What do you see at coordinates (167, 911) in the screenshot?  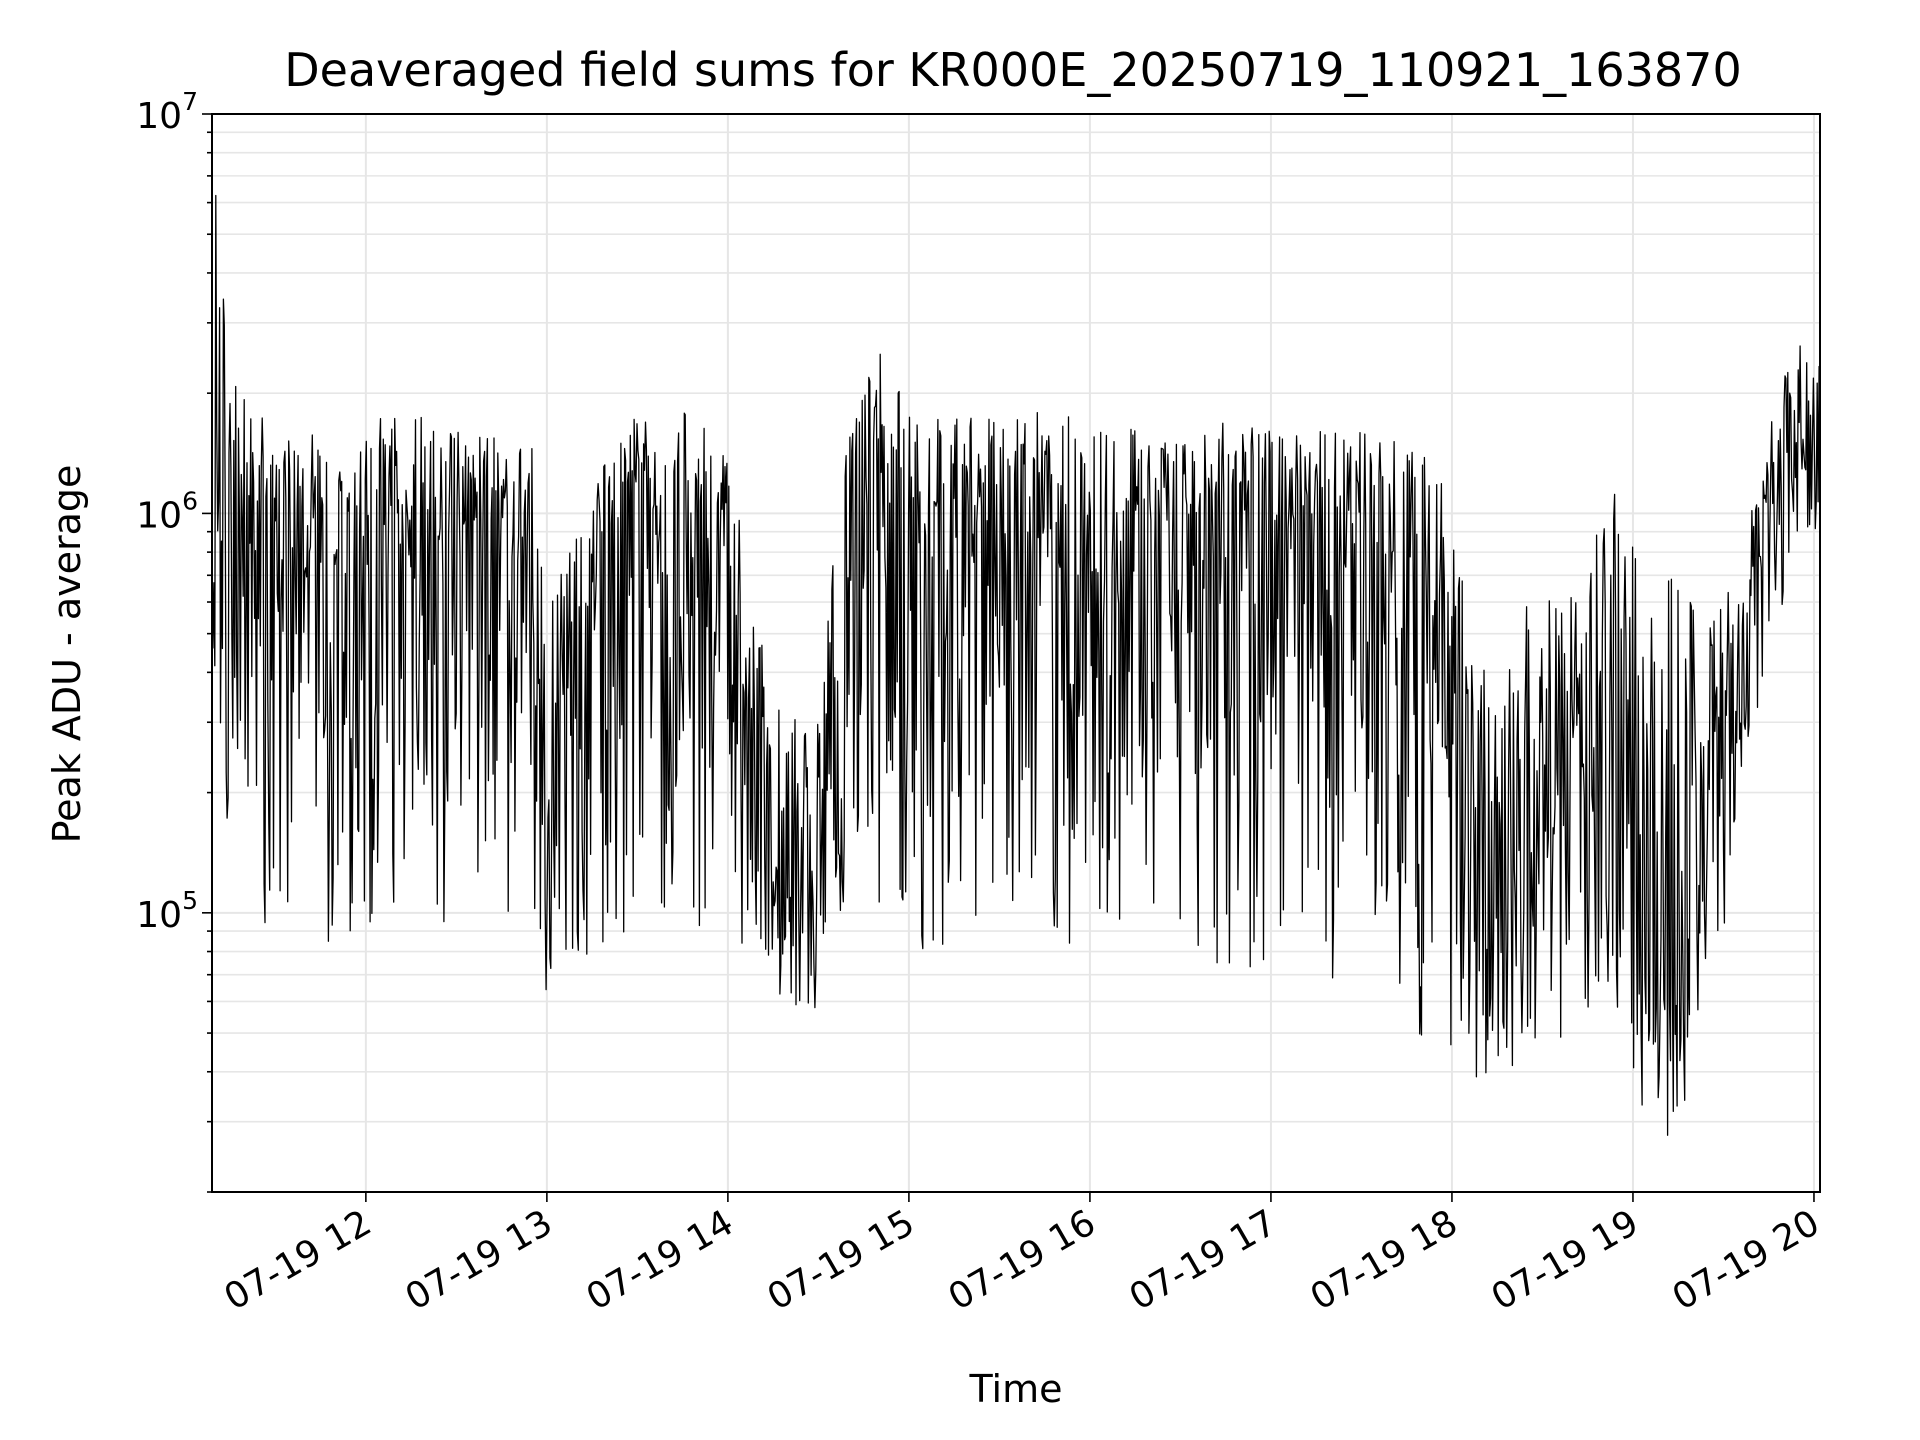 I see `y-tick-label: 10⁵` at bounding box center [167, 911].